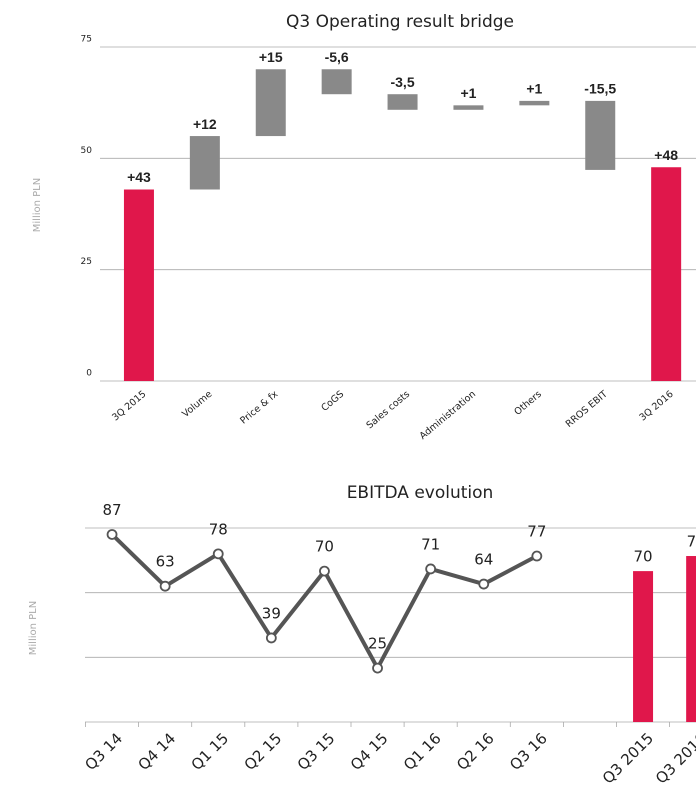  What do you see at coordinates (332, 401) in the screenshot?
I see `x-tick-label: CoGS` at bounding box center [332, 401].